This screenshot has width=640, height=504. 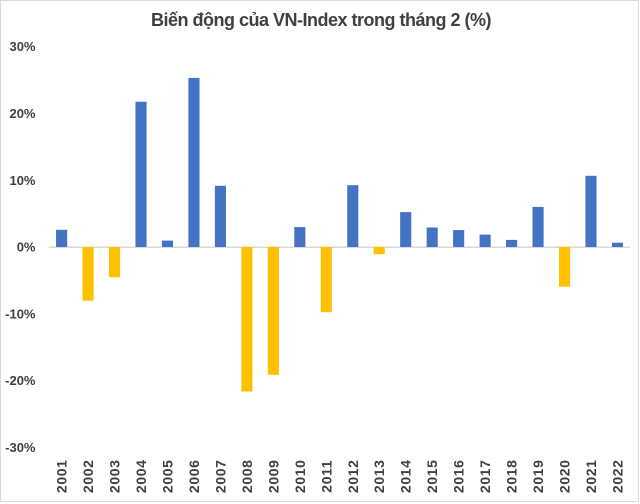 I want to click on svg-text: -10%, so click(x=20, y=313).